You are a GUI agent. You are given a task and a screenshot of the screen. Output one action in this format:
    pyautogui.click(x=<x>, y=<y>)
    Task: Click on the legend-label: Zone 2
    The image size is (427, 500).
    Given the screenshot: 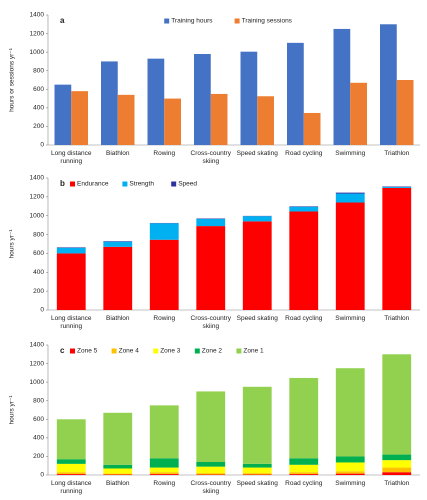 What is the action you would take?
    pyautogui.click(x=212, y=351)
    